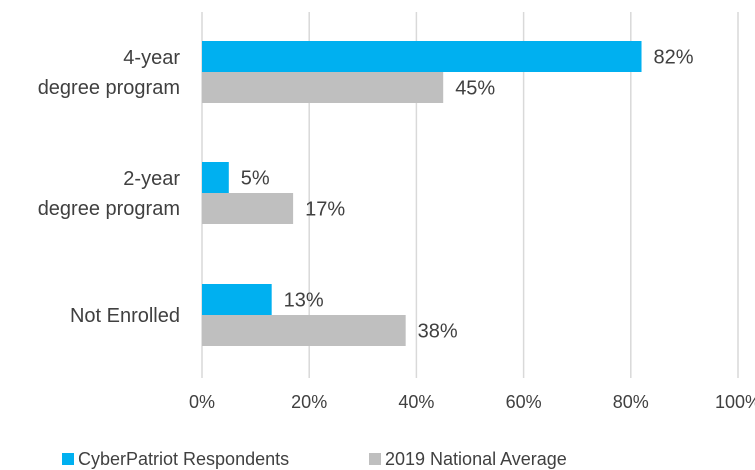  What do you see at coordinates (109, 194) in the screenshot?
I see `category-label: 2-year degree program` at bounding box center [109, 194].